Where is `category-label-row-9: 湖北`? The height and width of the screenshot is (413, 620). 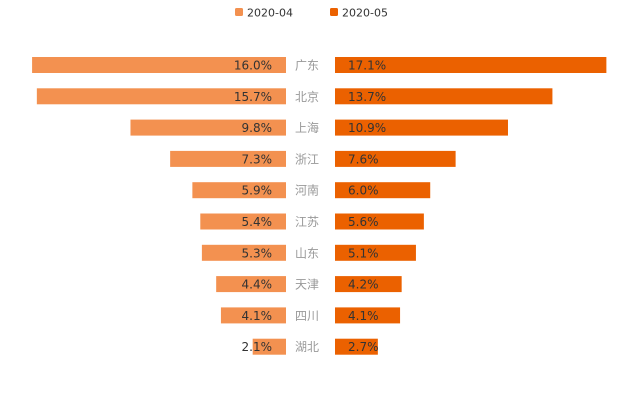 category-label-row-9: 湖北 is located at coordinates (307, 346).